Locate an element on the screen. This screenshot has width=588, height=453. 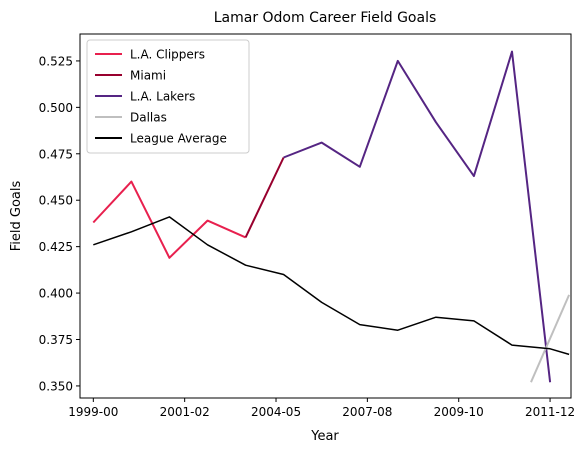
series-line-miami is located at coordinates (265, 198).